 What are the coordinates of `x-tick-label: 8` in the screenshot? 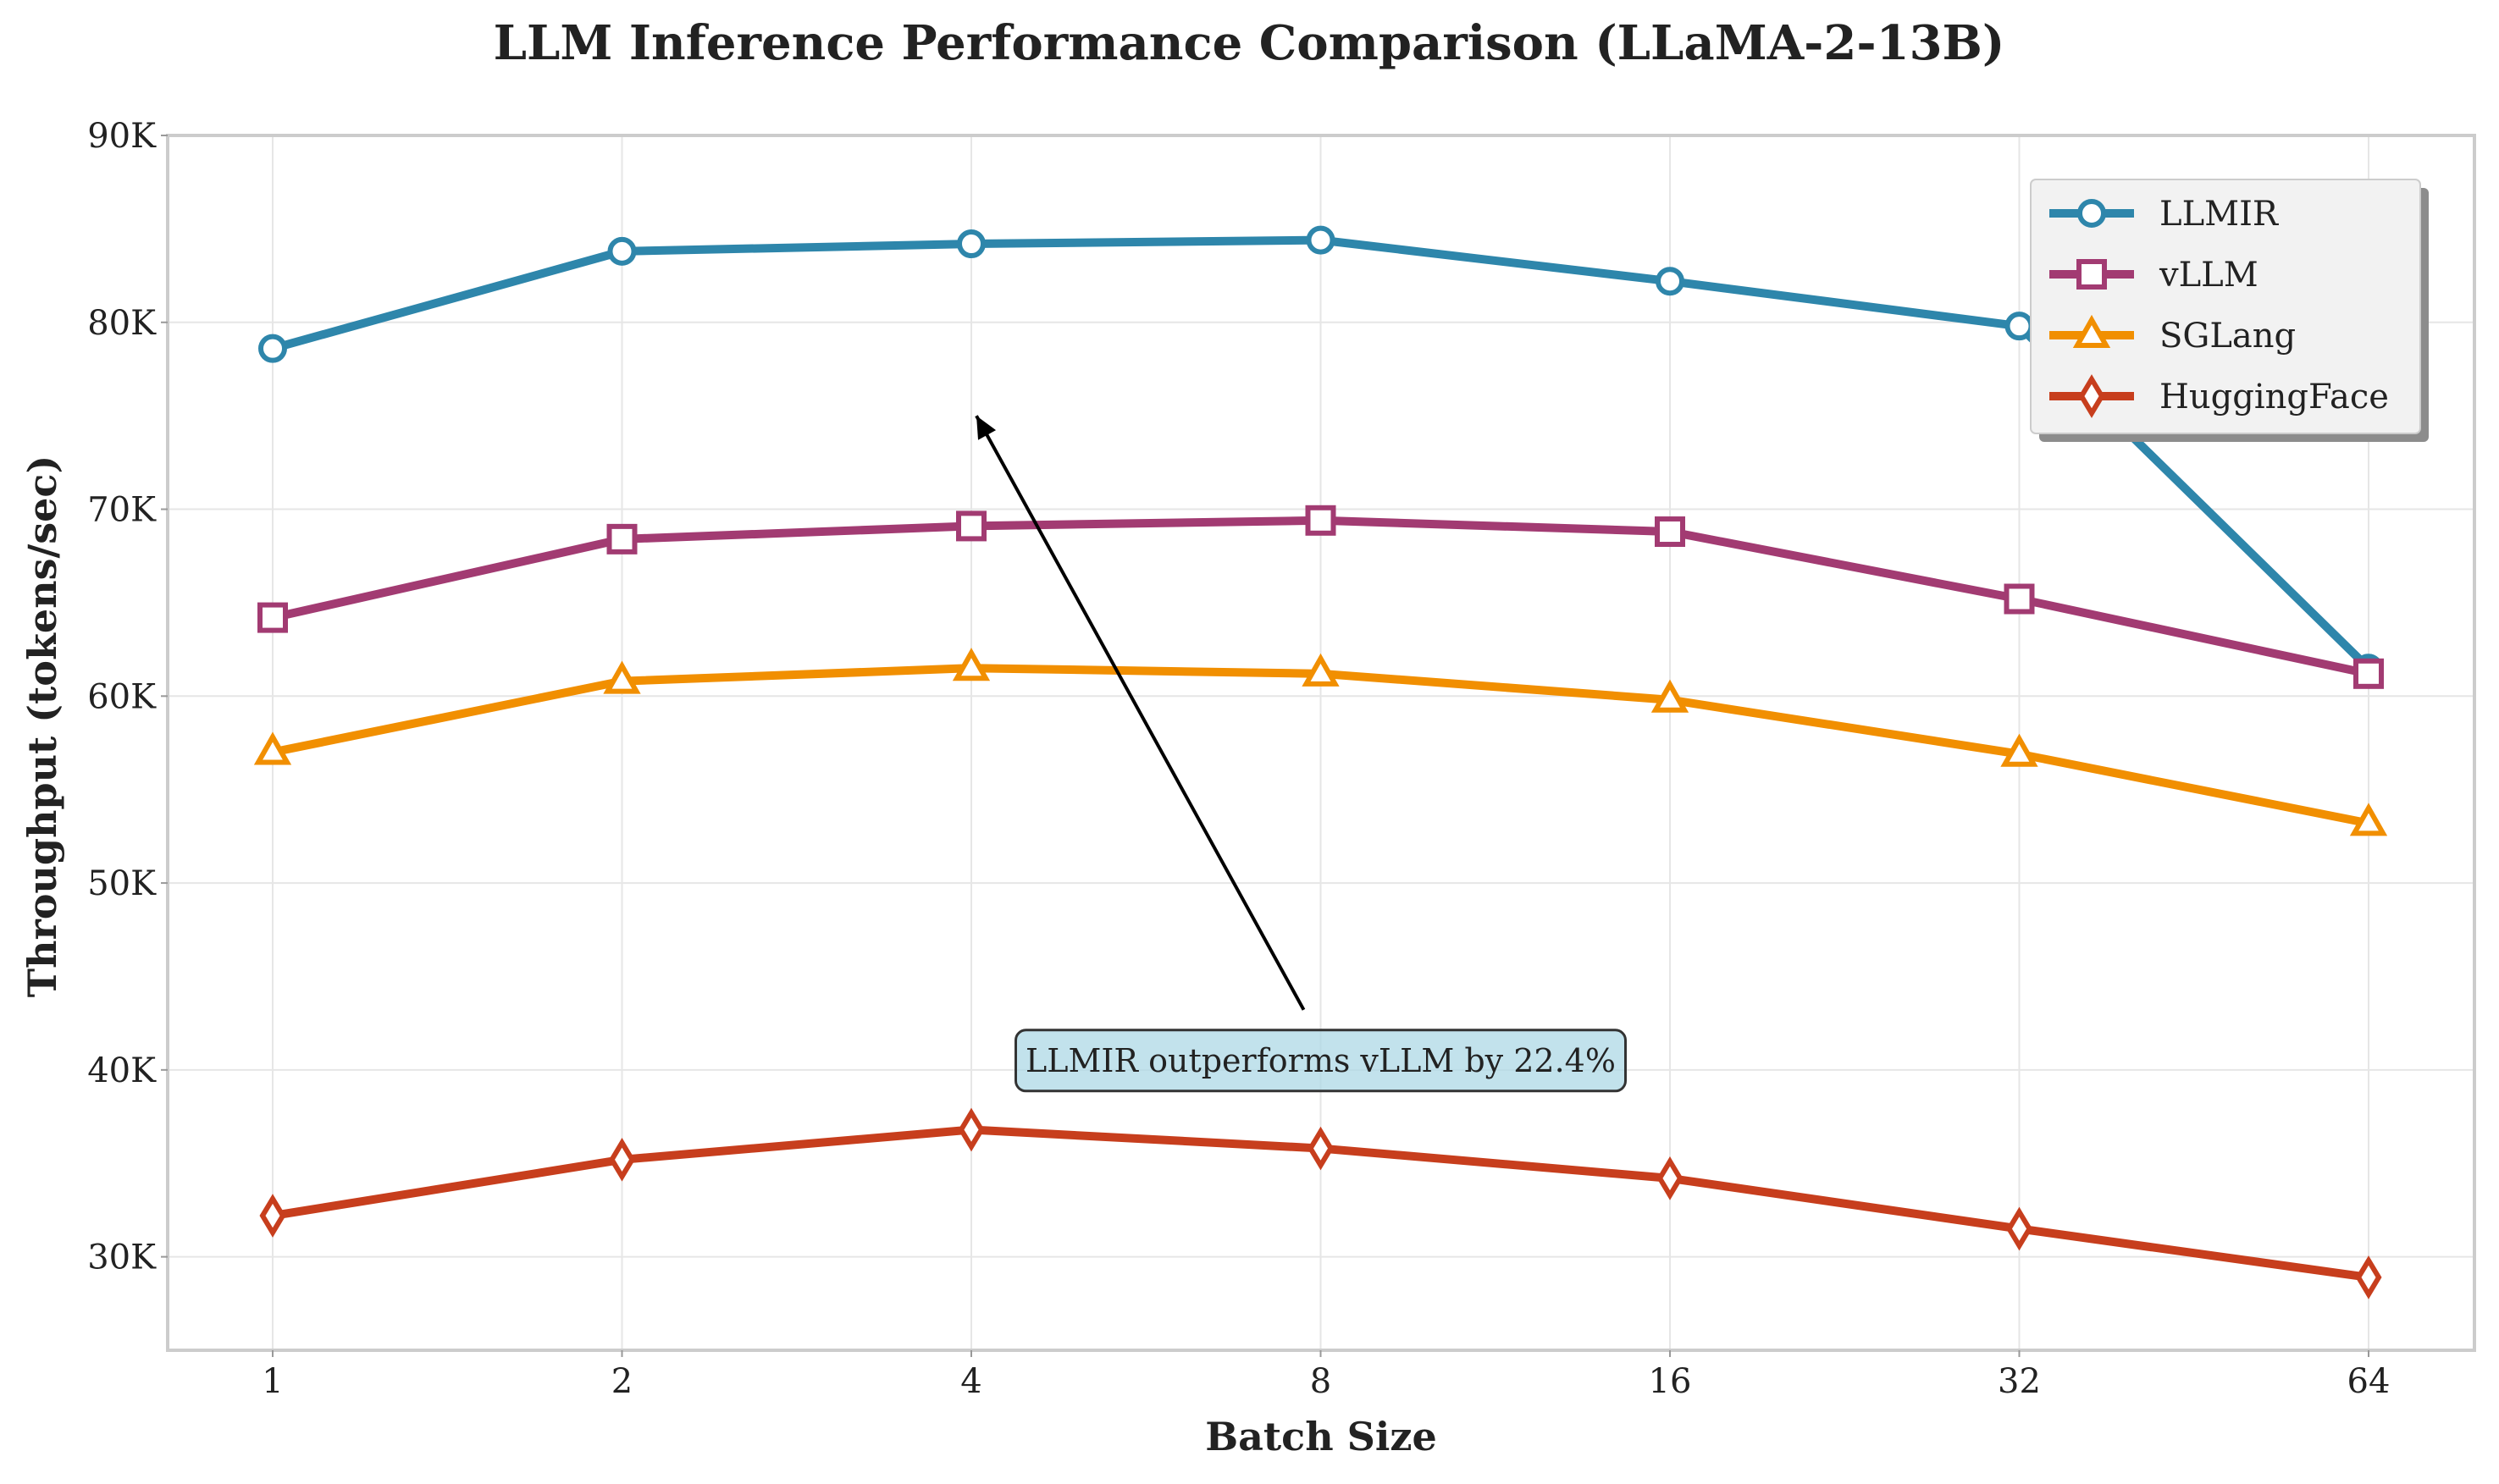 It's located at (1320, 1381).